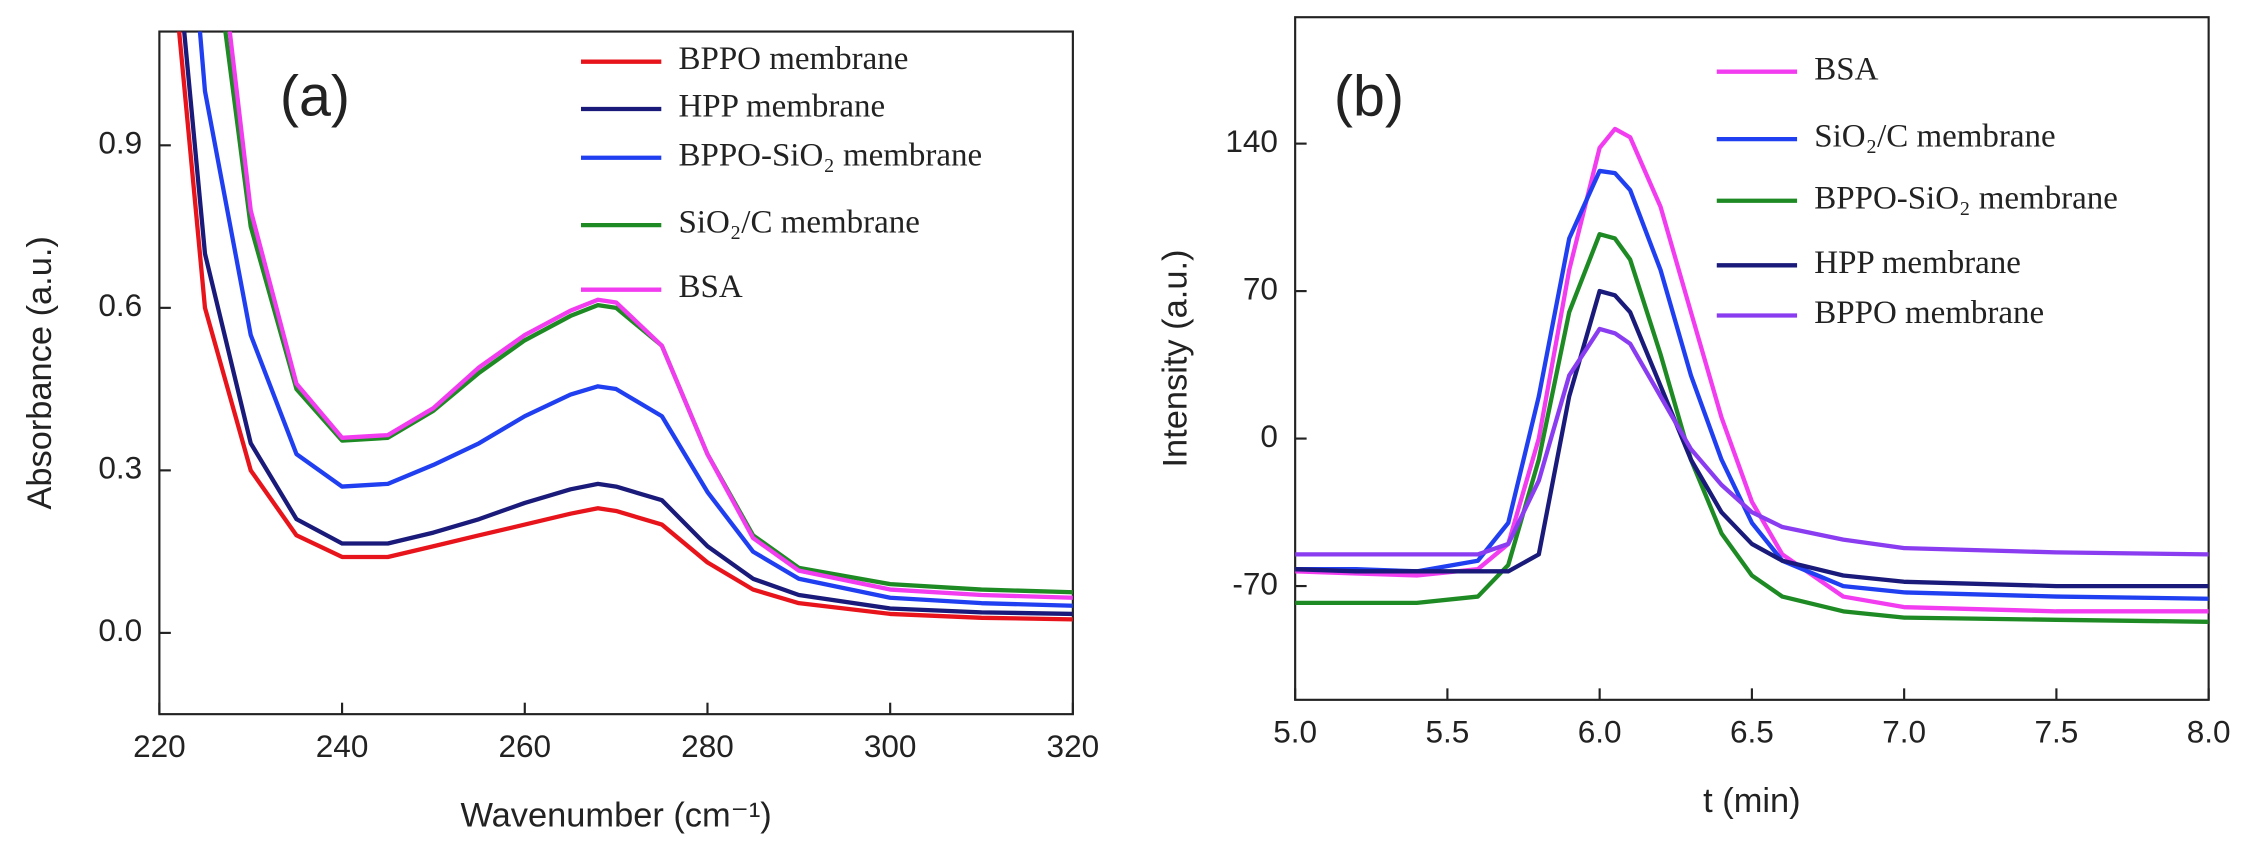 This screenshot has width=2249, height=859. Describe the element at coordinates (1369, 97) in the screenshot. I see `panel-label: (b)` at that location.